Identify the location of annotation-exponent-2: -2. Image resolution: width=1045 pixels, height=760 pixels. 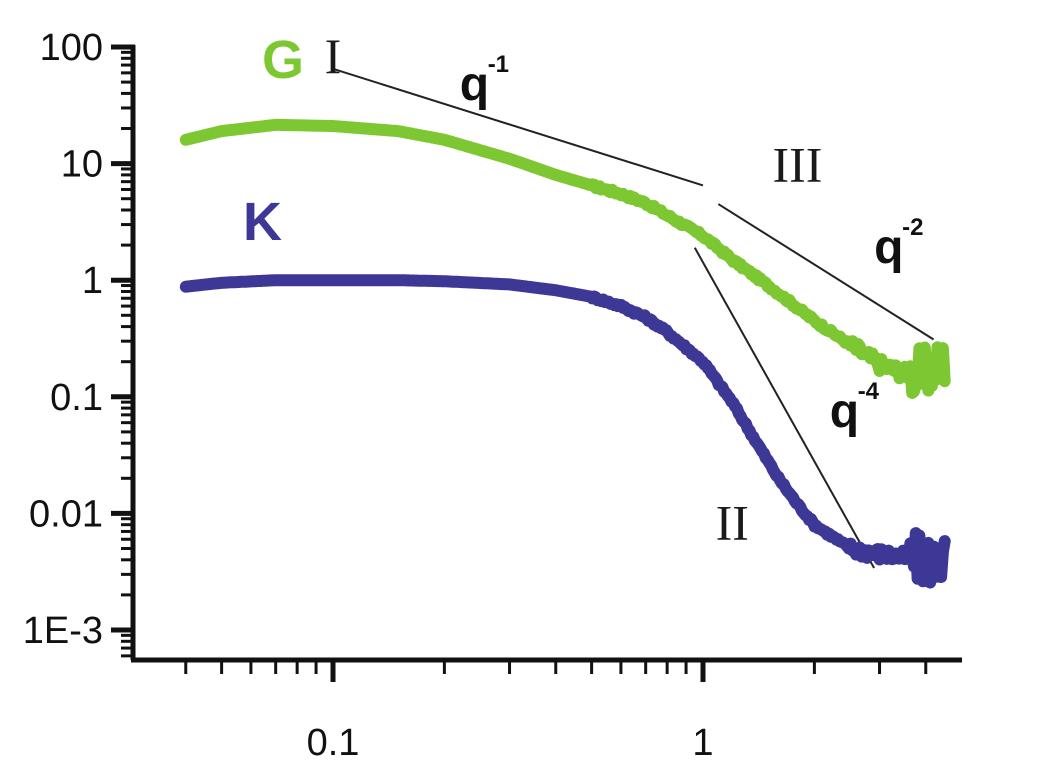
(912, 227).